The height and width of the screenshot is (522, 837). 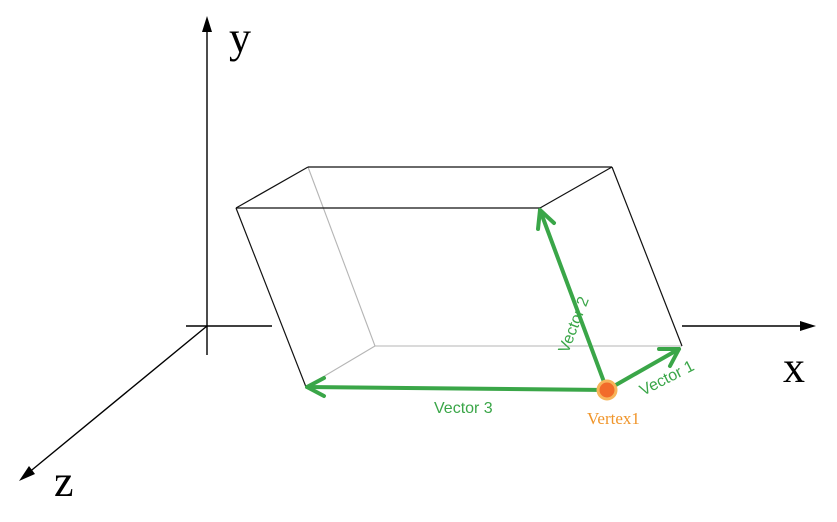 What do you see at coordinates (667, 379) in the screenshot?
I see `vector-1-label: Vector 1` at bounding box center [667, 379].